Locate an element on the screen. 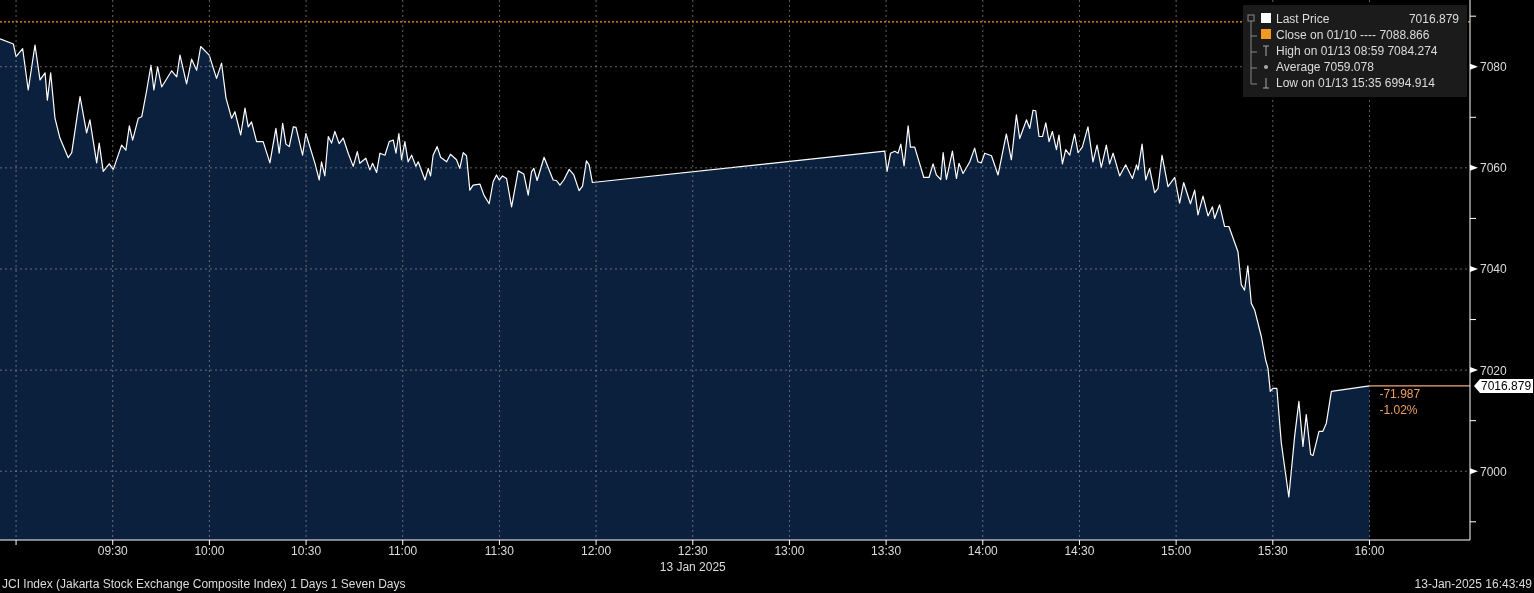  x-axis-title: 13 Jan 2025 is located at coordinates (693, 567).